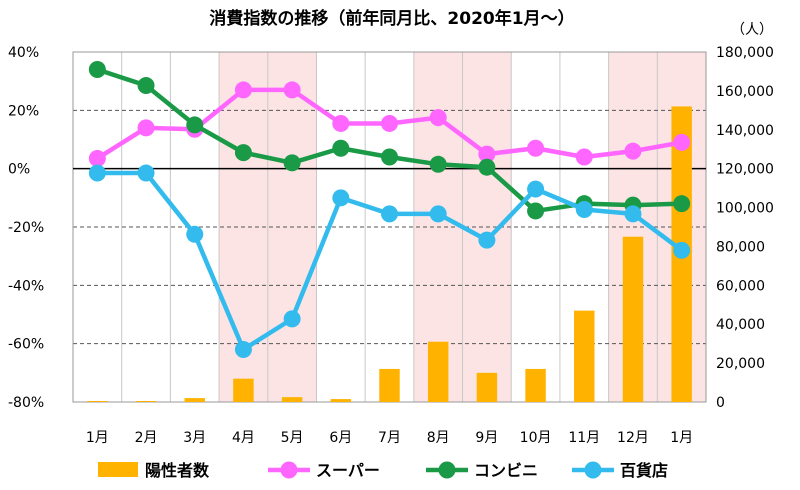 This screenshot has height=490, width=800. Describe the element at coordinates (752, 30) in the screenshot. I see `right-axis-unit-label: （人）` at that location.